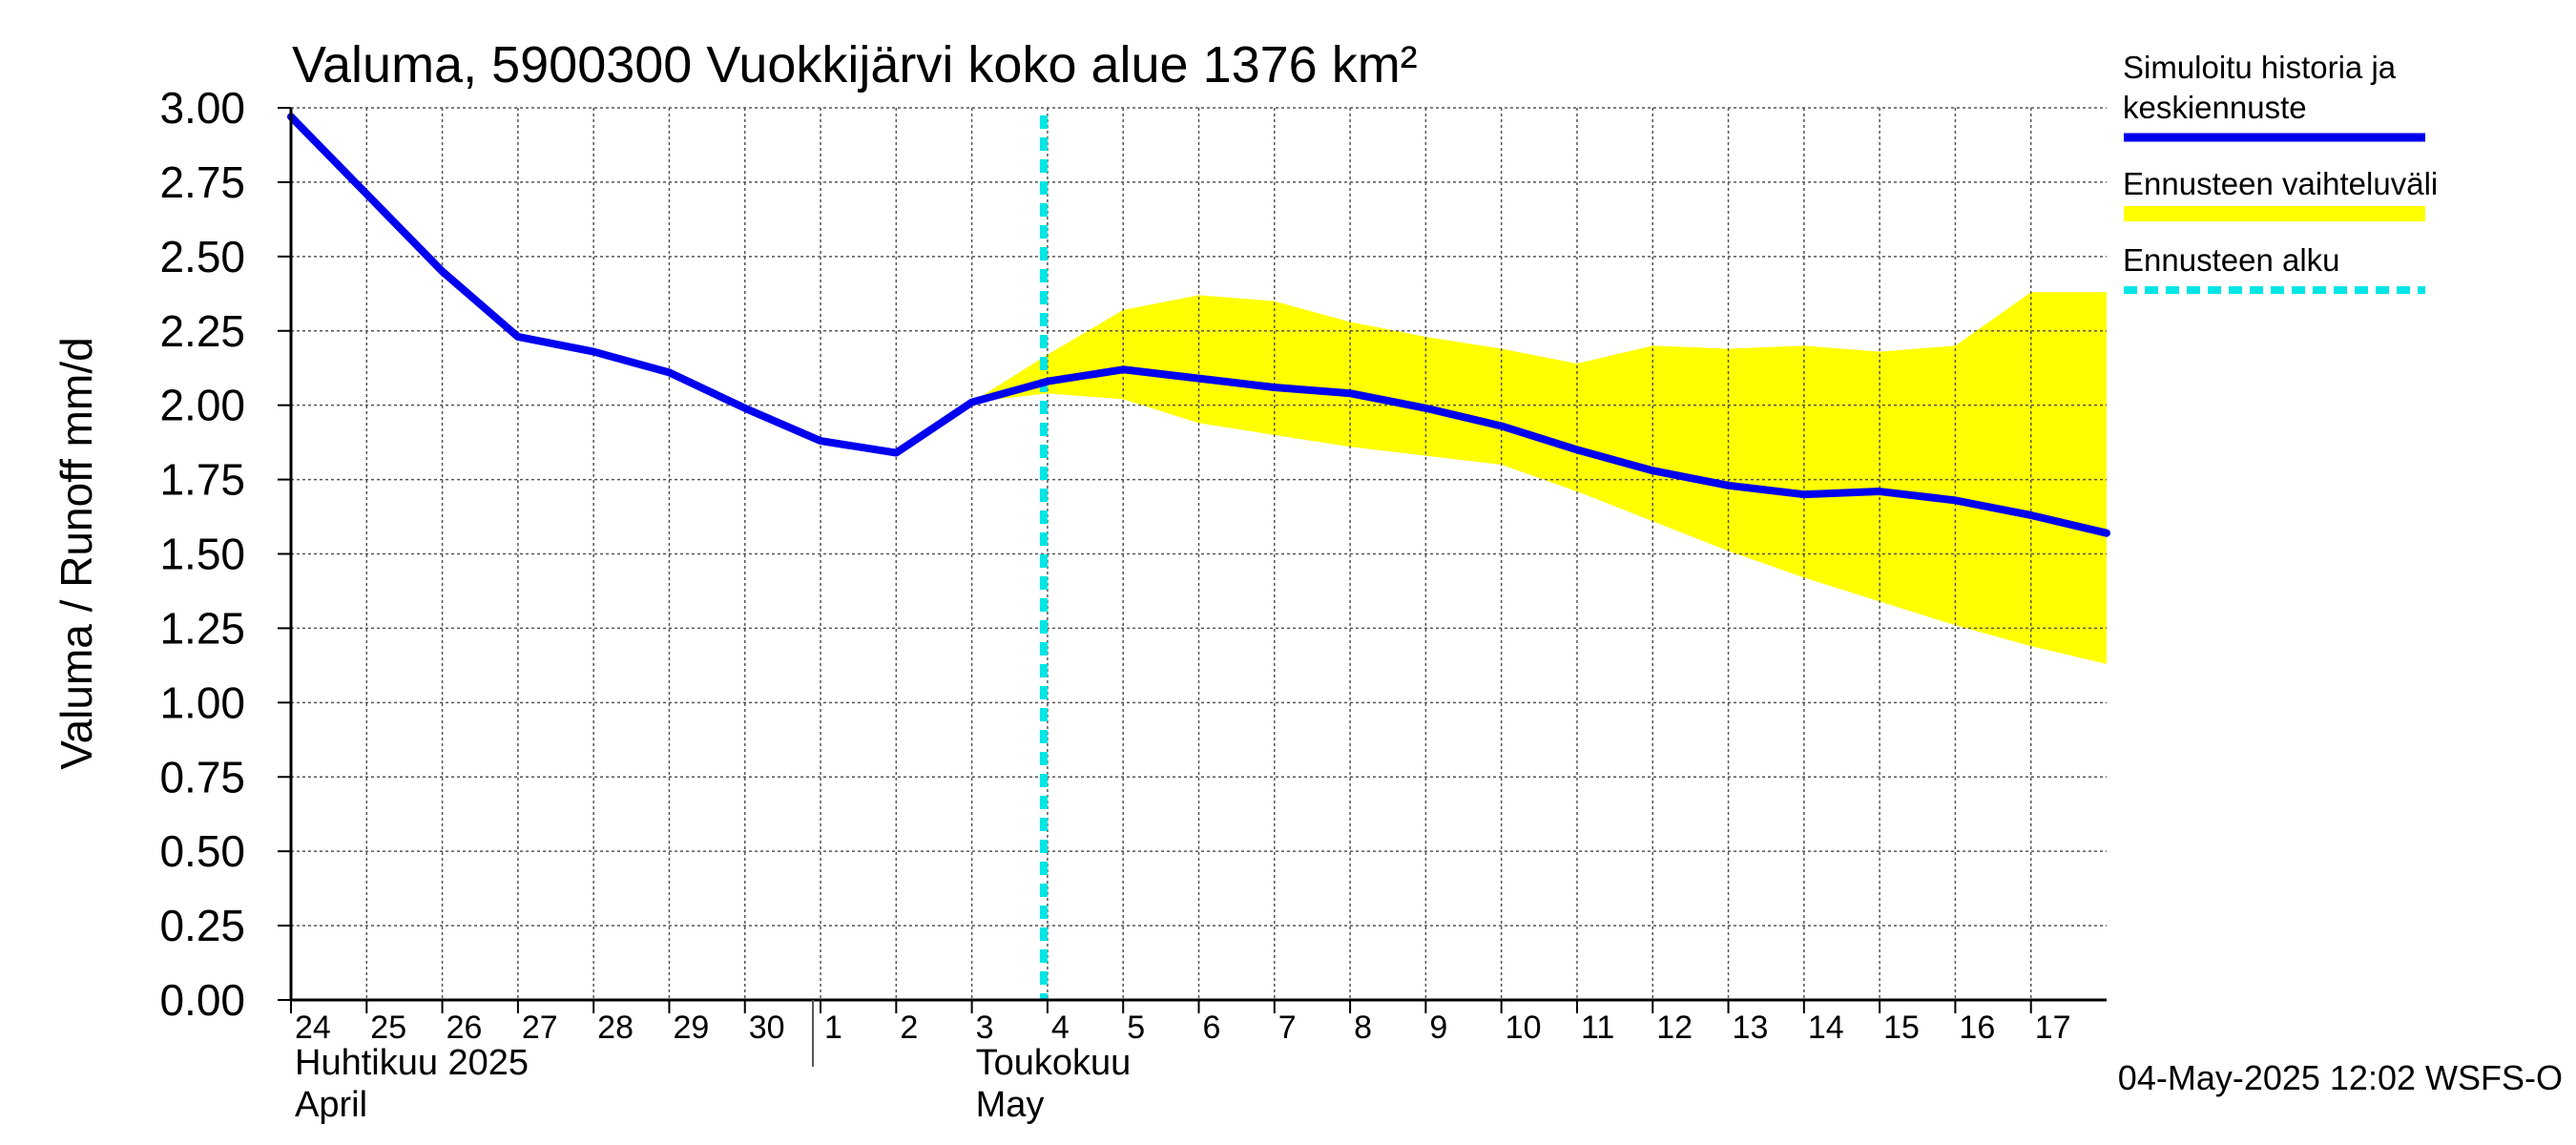  Describe the element at coordinates (202, 405) in the screenshot. I see `y-tick-label: 2.00` at that location.